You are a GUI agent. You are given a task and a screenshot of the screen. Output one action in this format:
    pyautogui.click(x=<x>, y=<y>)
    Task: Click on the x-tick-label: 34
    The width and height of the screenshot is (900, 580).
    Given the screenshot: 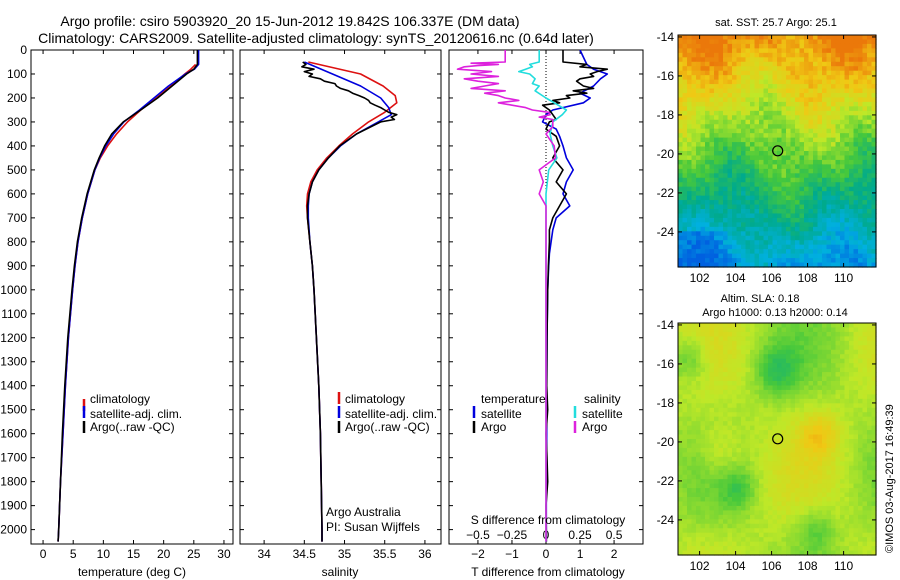 What is the action you would take?
    pyautogui.click(x=264, y=554)
    